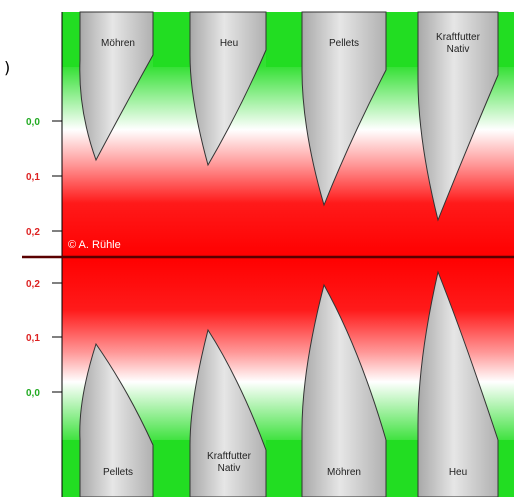  I want to click on upper-tick-label: 0,1, so click(33, 177).